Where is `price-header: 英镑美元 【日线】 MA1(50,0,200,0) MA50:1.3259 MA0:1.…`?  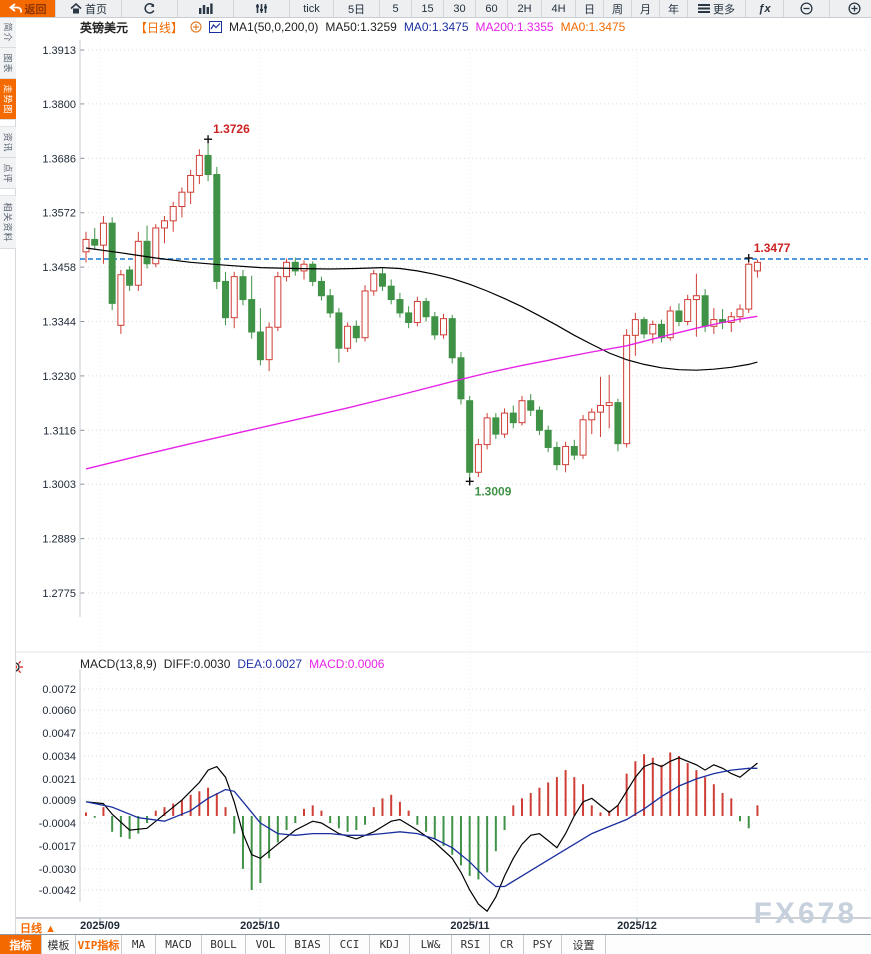
price-header: 英镑美元 【日线】 MA1(50,0,200,0) MA50:1.3259 MA0:1.… is located at coordinates (352, 27).